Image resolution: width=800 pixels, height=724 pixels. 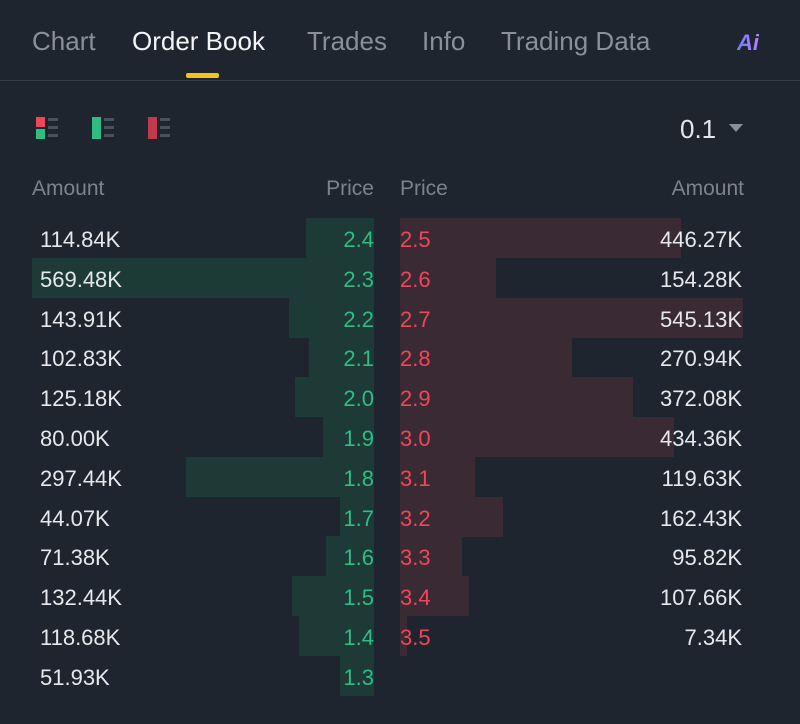 What do you see at coordinates (713, 637) in the screenshot?
I see `ask-amount: 7.34K` at bounding box center [713, 637].